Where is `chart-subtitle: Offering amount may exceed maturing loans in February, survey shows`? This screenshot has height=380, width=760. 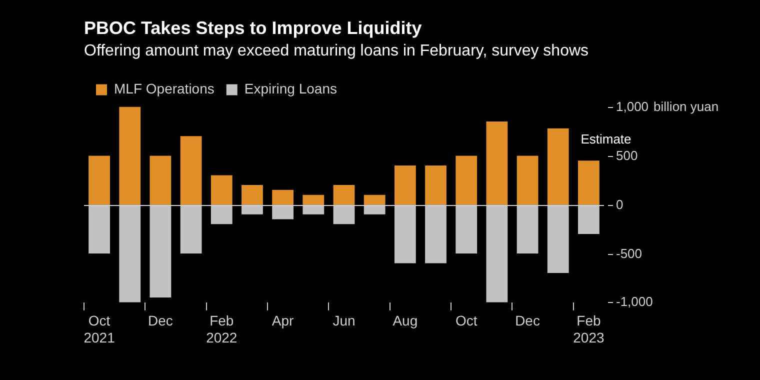
chart-subtitle: Offering amount may exceed maturing loans in February, survey shows is located at coordinates (336, 51).